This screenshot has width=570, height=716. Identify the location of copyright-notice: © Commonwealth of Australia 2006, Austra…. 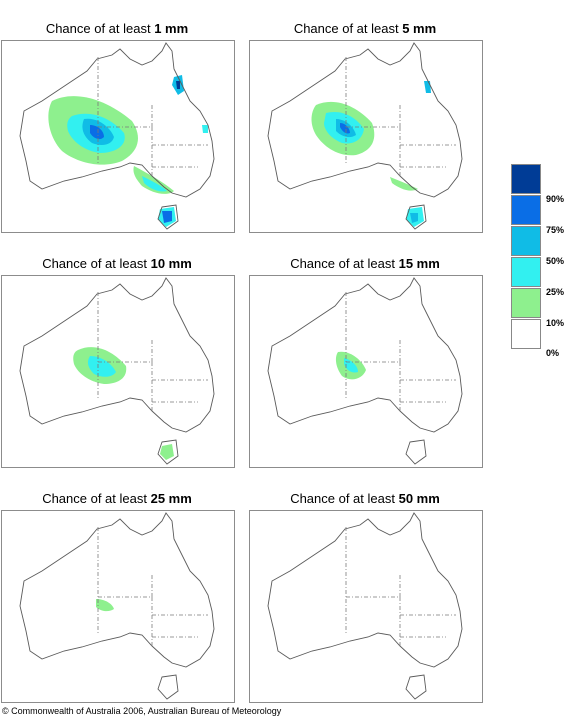
(142, 711).